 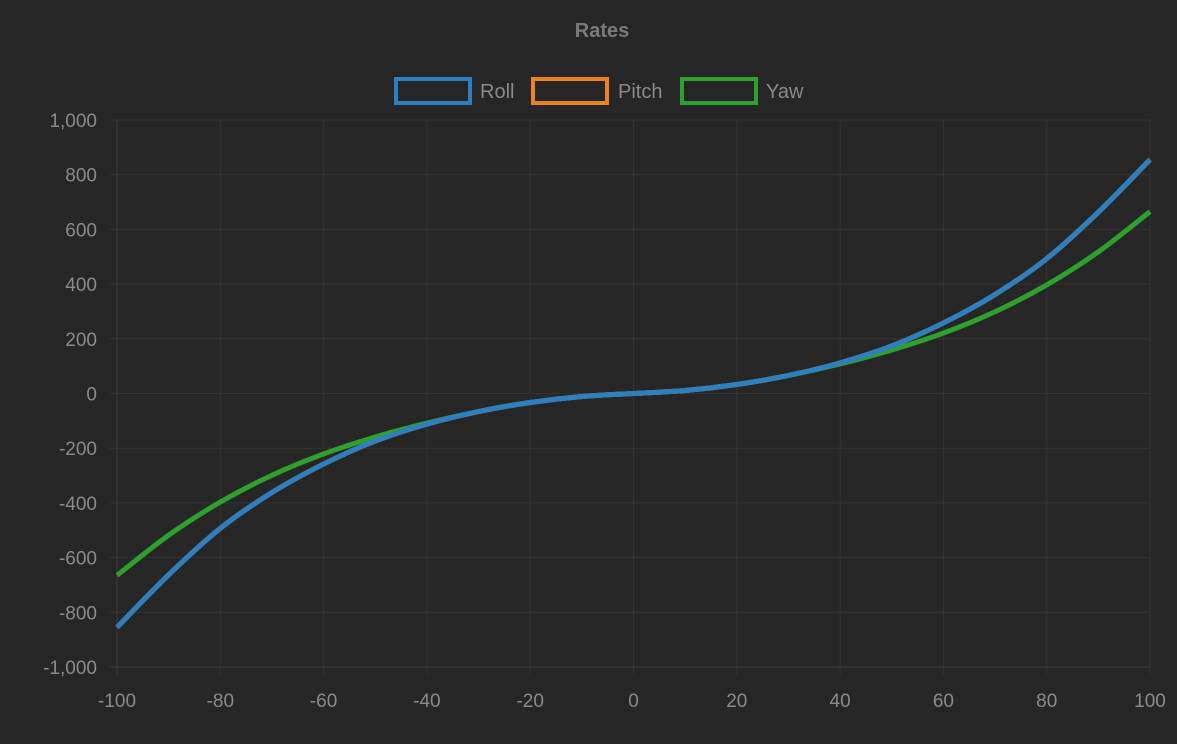 What do you see at coordinates (323, 701) in the screenshot?
I see `x-tick-label: -60` at bounding box center [323, 701].